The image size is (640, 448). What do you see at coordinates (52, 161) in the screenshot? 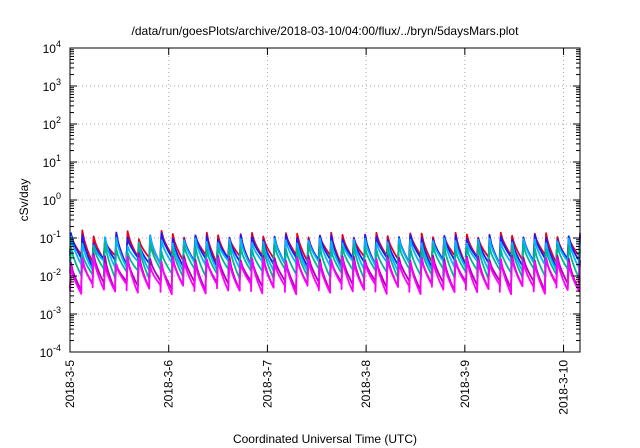
I see `y-tick-label: 10¹` at bounding box center [52, 161].